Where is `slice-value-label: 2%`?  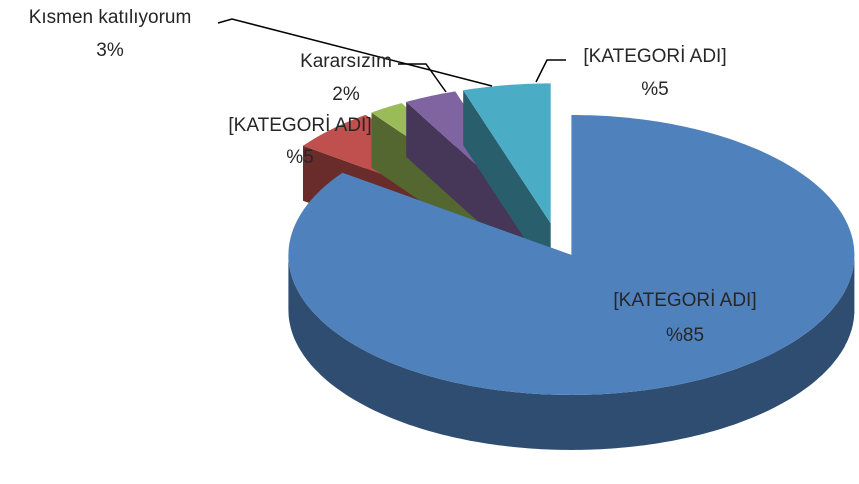 slice-value-label: 2% is located at coordinates (346, 94).